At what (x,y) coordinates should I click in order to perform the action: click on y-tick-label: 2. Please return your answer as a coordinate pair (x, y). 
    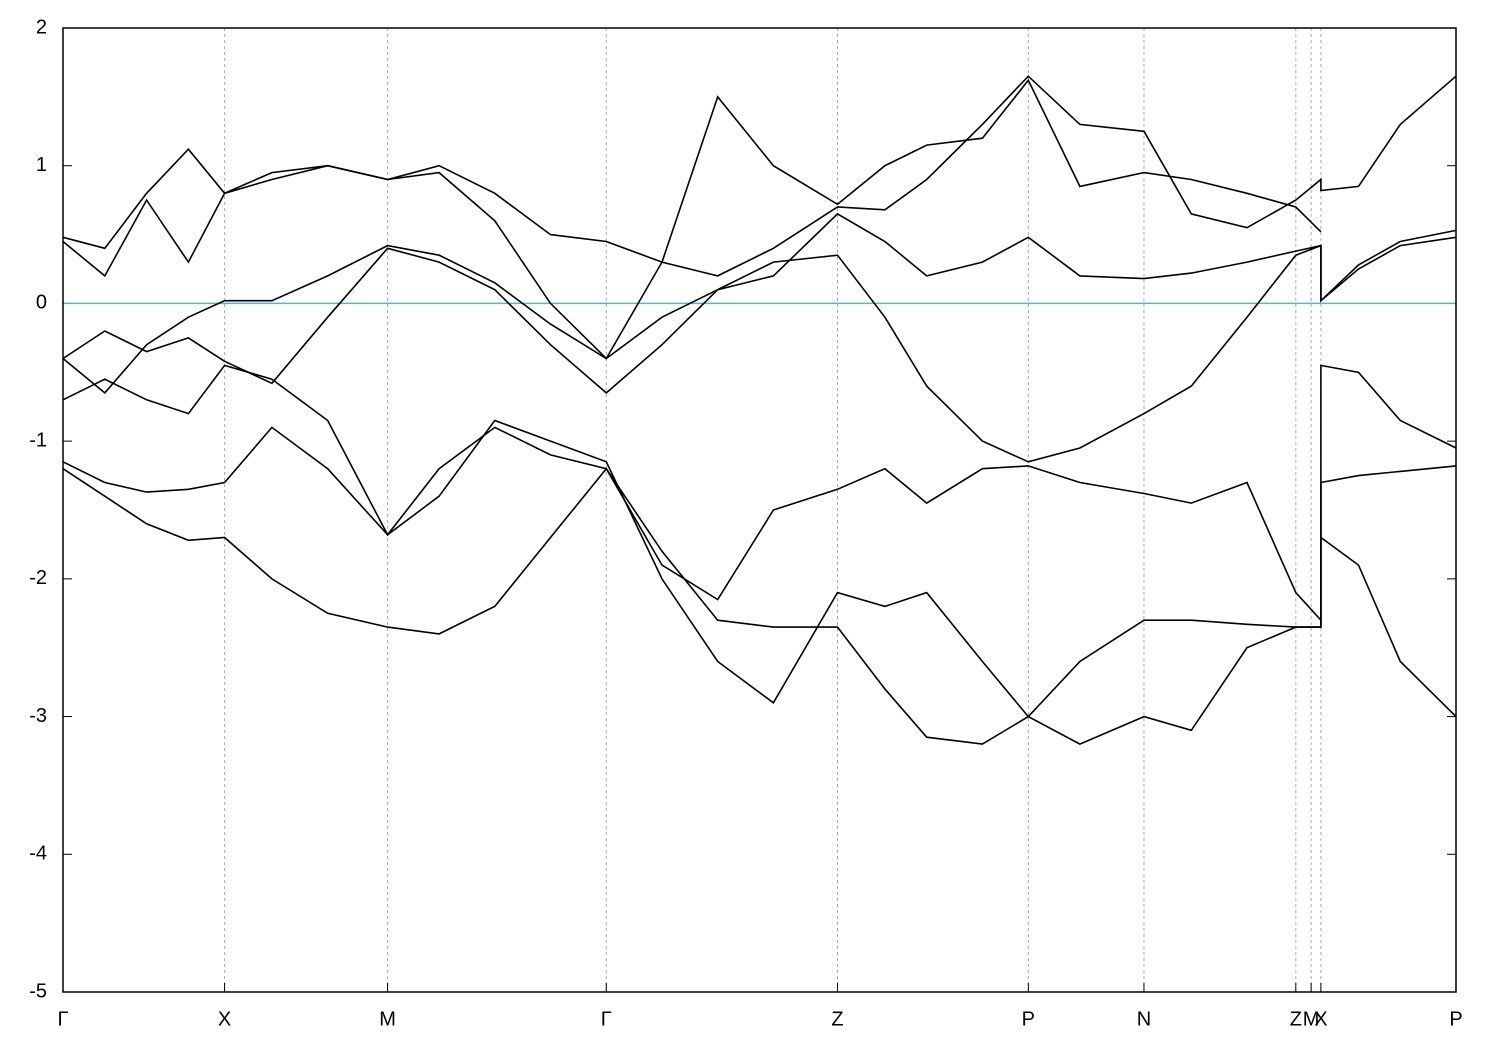
    Looking at the image, I should click on (41, 27).